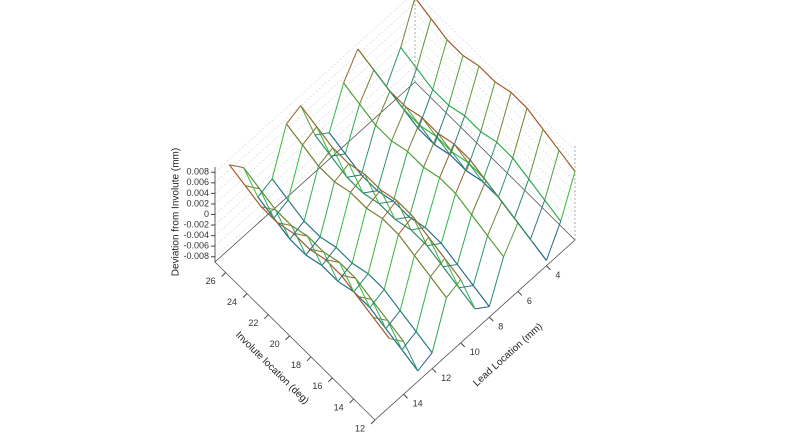 This screenshot has height=445, width=800. Describe the element at coordinates (197, 172) in the screenshot. I see `z-tick-label: 0.008` at that location.